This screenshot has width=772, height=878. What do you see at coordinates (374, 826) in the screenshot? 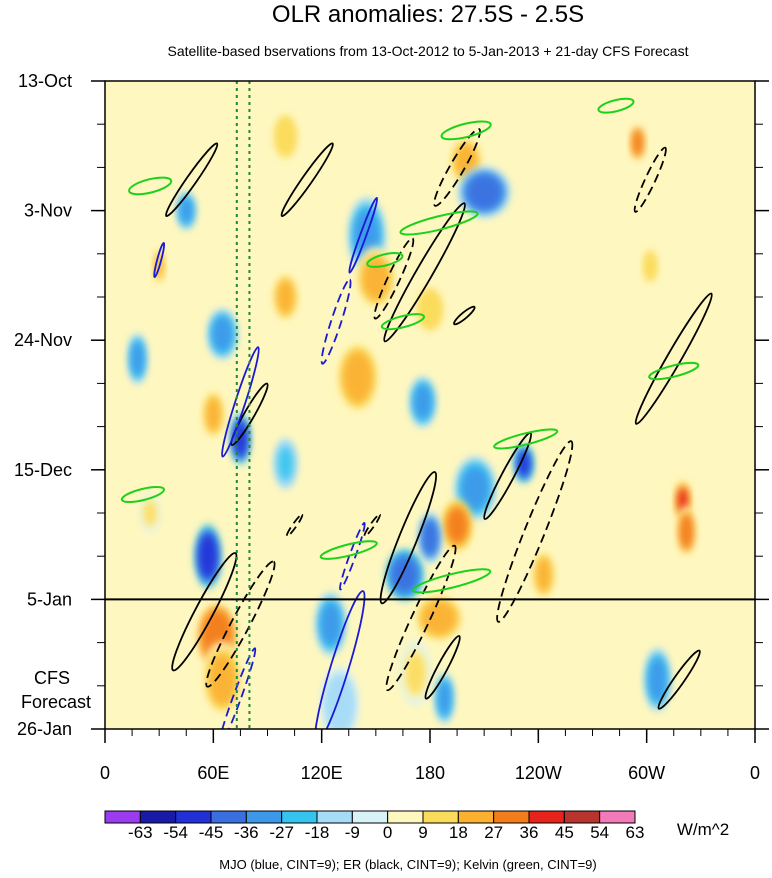
I see `colorbar: -63 -54 -45 -36 -27 -18 -9 0 9 18 27 36 45 54 63` at bounding box center [374, 826].